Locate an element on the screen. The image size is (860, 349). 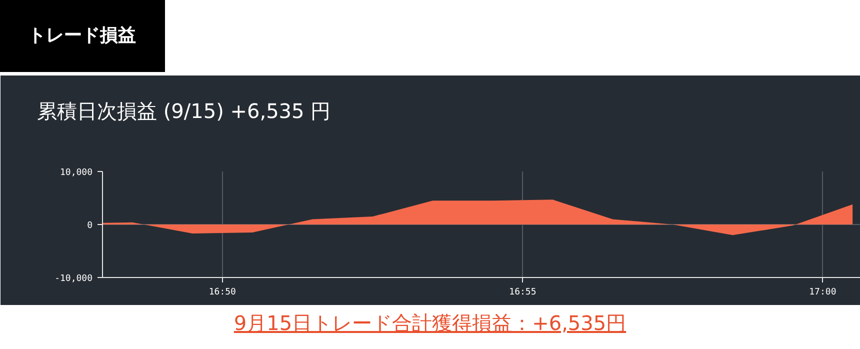
x-tick-label: 16:50 is located at coordinates (222, 293).